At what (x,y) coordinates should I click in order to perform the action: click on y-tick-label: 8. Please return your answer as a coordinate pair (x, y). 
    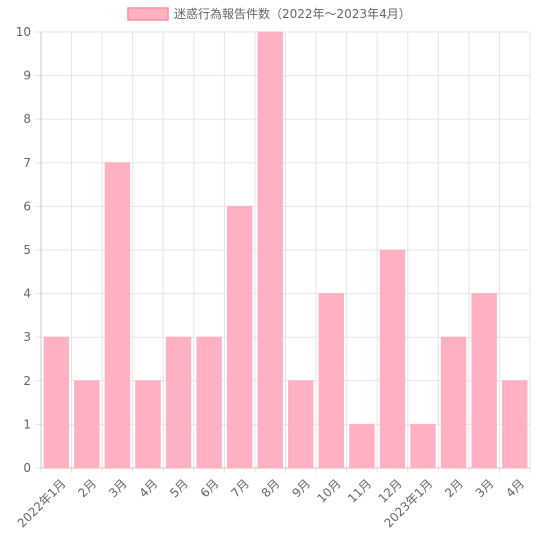
    Looking at the image, I should click on (27, 119).